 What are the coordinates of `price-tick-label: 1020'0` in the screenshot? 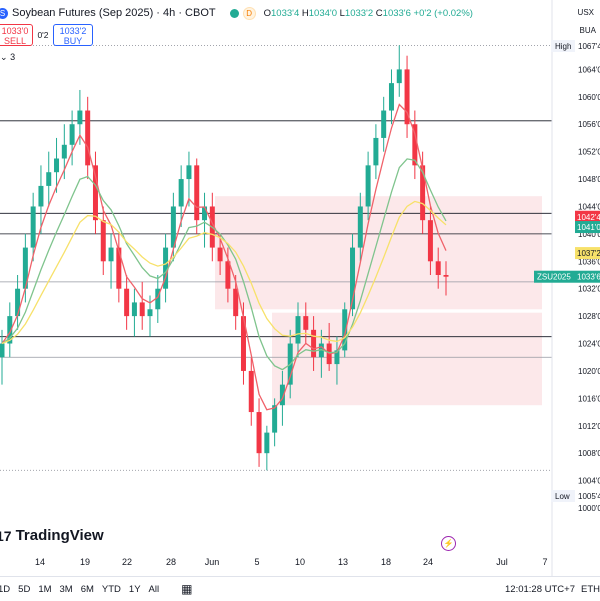 It's located at (589, 371).